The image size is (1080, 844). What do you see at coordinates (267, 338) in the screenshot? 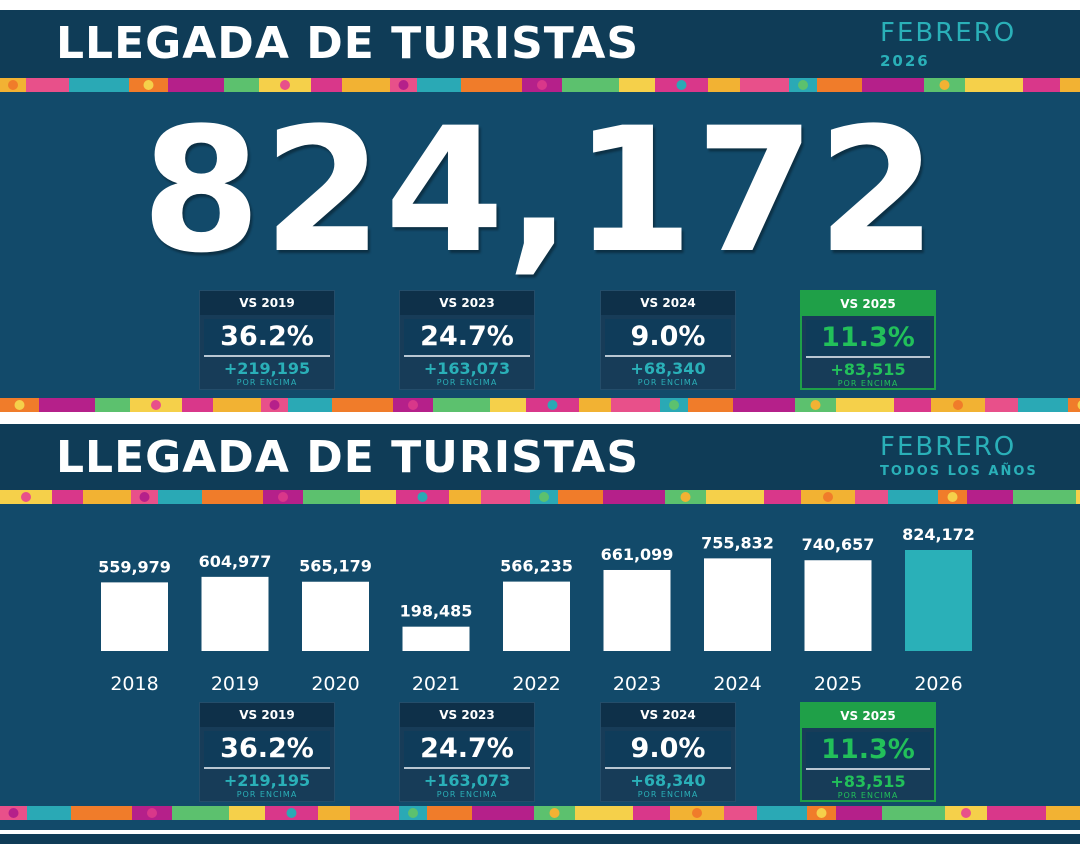
I see `card-percentage: 36.2%` at bounding box center [267, 338].